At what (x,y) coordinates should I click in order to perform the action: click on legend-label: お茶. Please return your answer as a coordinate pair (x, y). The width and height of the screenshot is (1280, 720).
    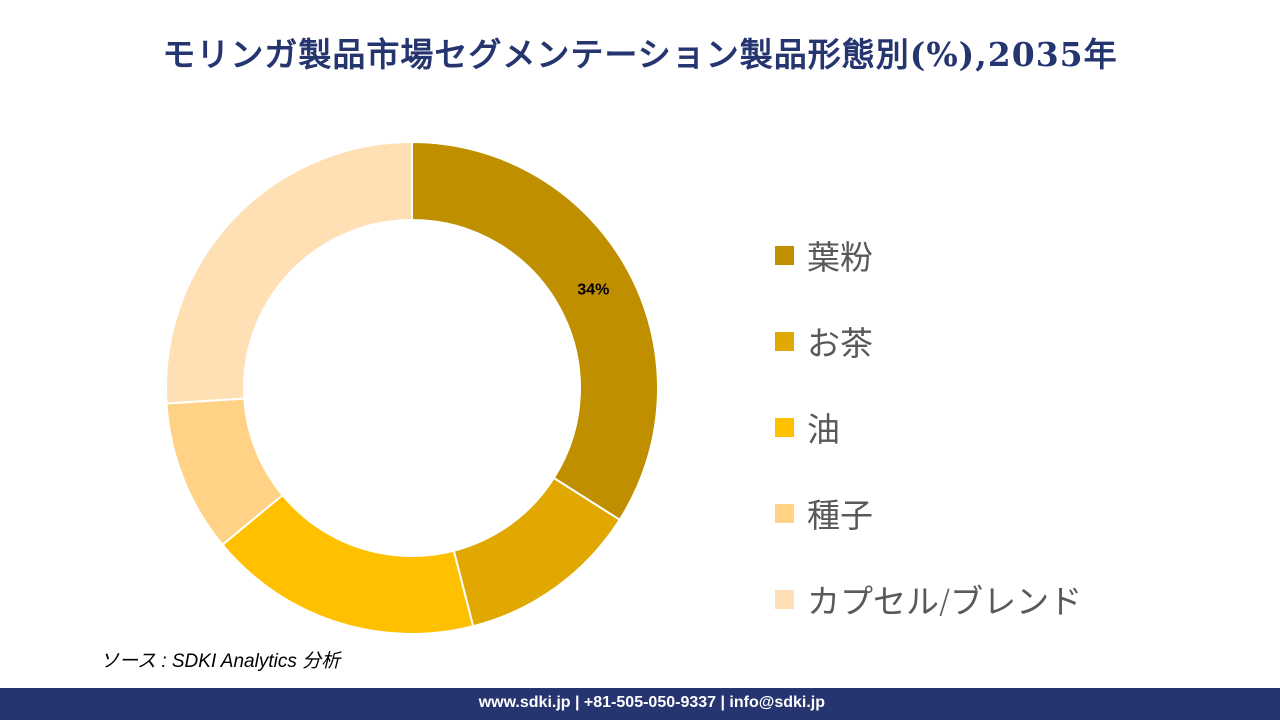
    Looking at the image, I should click on (840, 343).